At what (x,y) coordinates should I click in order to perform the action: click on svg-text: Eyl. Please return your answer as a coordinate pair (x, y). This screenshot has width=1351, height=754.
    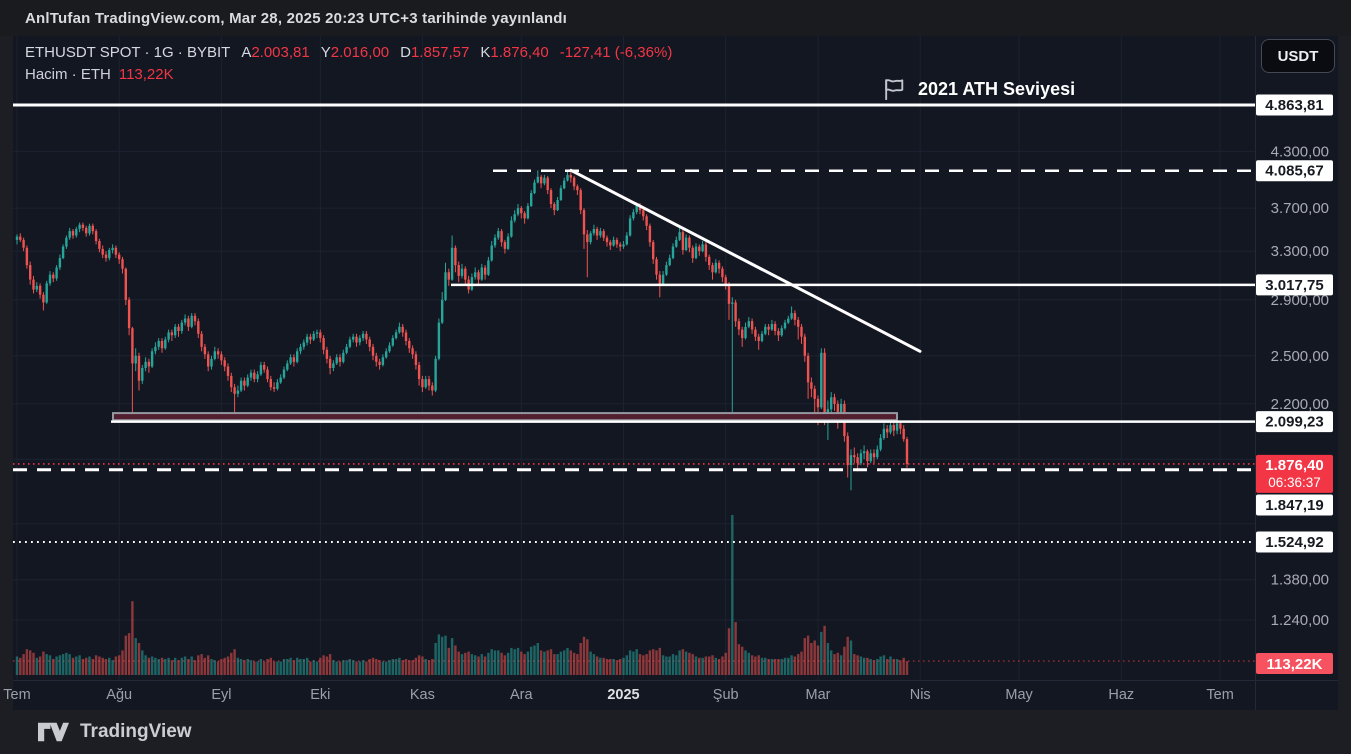
    Looking at the image, I should click on (221, 695).